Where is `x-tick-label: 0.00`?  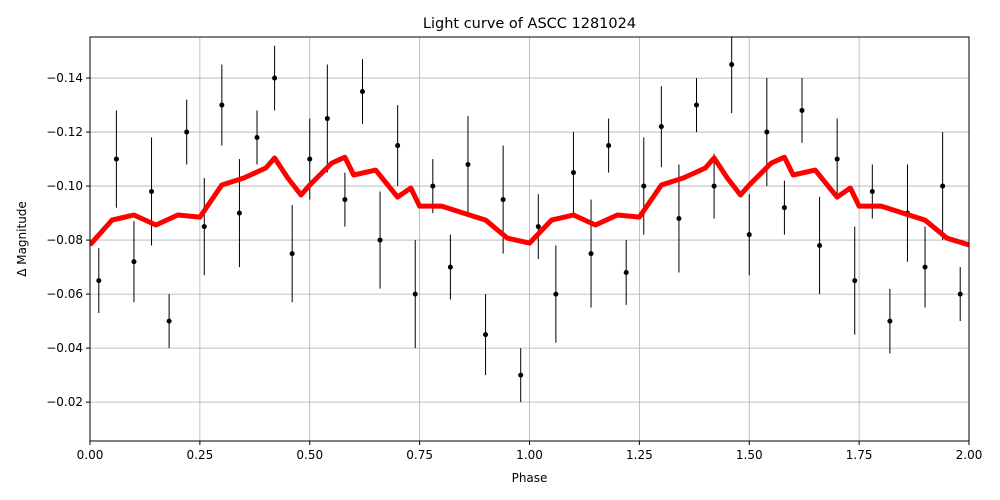
x-tick-label: 0.00 is located at coordinates (90, 455).